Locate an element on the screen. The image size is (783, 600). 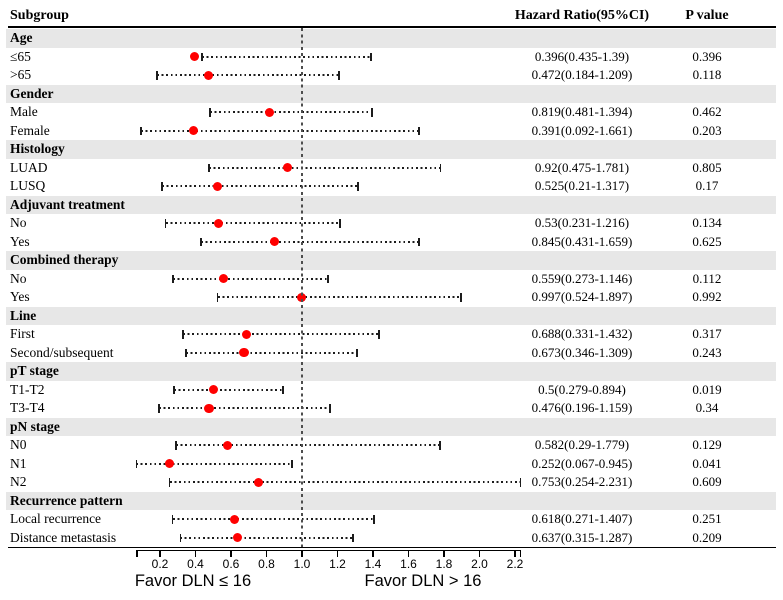
row-label: ≤65 is located at coordinates (20, 56).